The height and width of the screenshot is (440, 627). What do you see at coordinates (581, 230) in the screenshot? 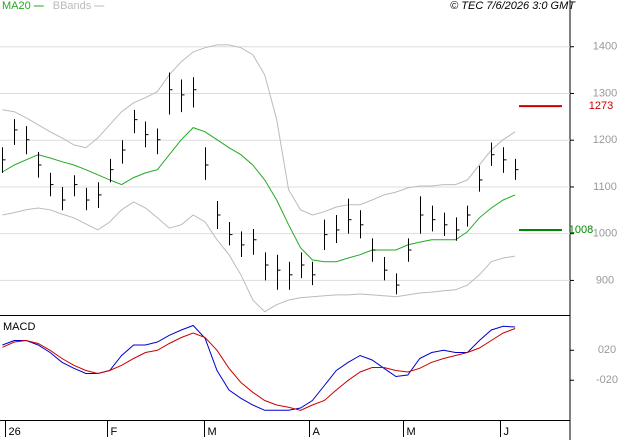
I see `level-label: 1008` at bounding box center [581, 230].